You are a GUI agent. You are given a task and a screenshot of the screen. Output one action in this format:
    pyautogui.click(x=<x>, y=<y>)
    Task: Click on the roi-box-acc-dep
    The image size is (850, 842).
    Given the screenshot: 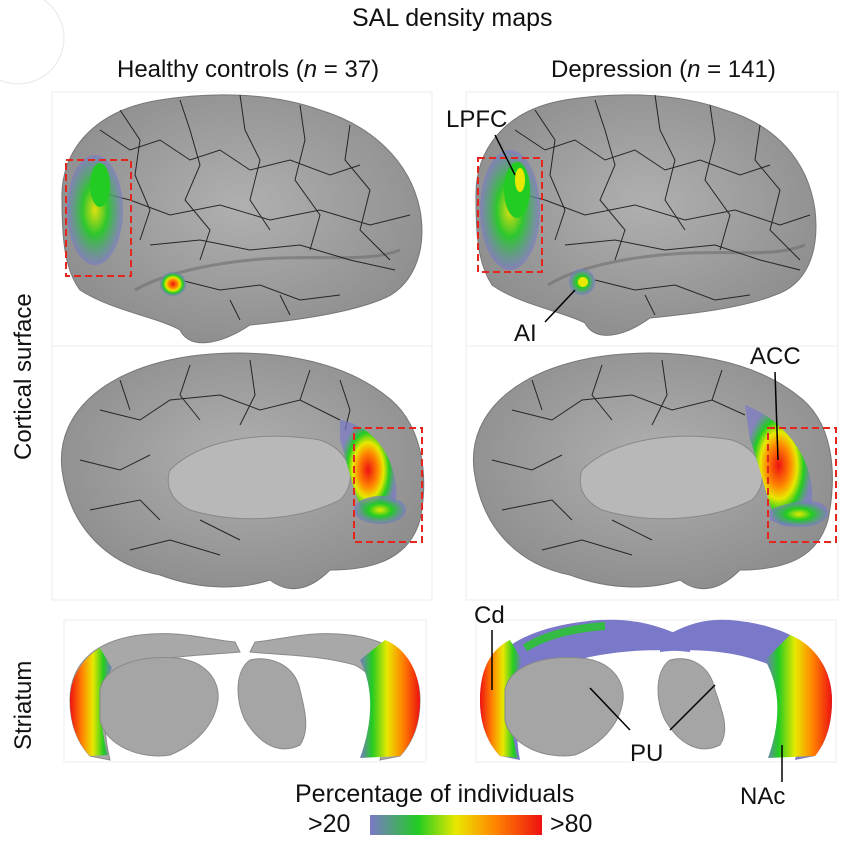 What is the action you would take?
    pyautogui.click(x=802, y=485)
    